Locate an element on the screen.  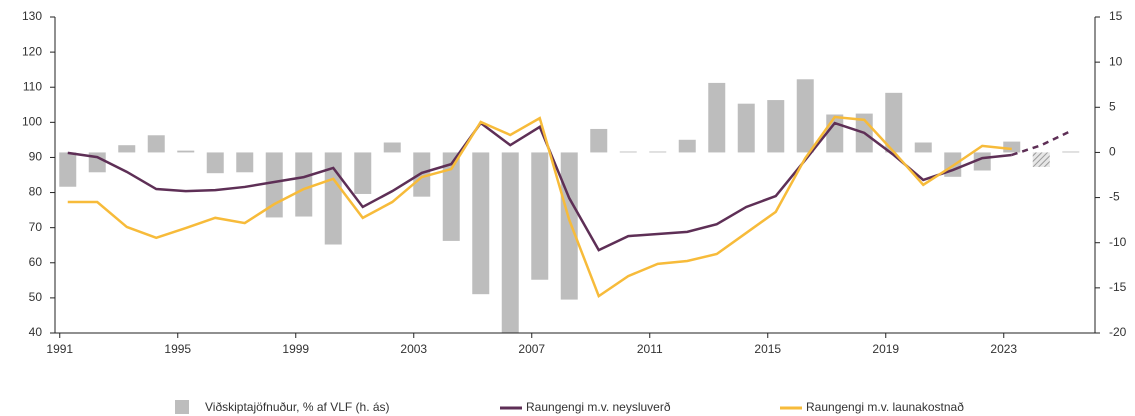
legend-label: Viðskiptajöfnuður, % af VLF (h. ás) is located at coordinates (297, 407).